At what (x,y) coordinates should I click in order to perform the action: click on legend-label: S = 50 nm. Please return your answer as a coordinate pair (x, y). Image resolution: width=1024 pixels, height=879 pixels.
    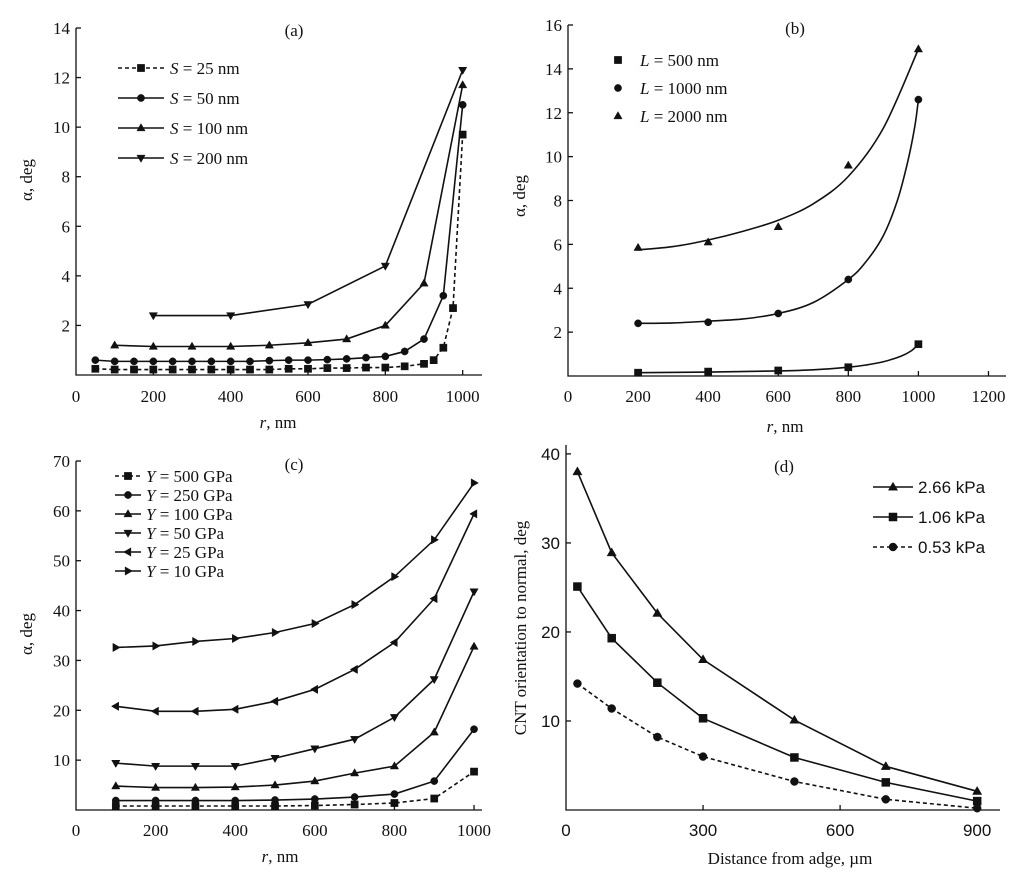
    Looking at the image, I should click on (205, 98).